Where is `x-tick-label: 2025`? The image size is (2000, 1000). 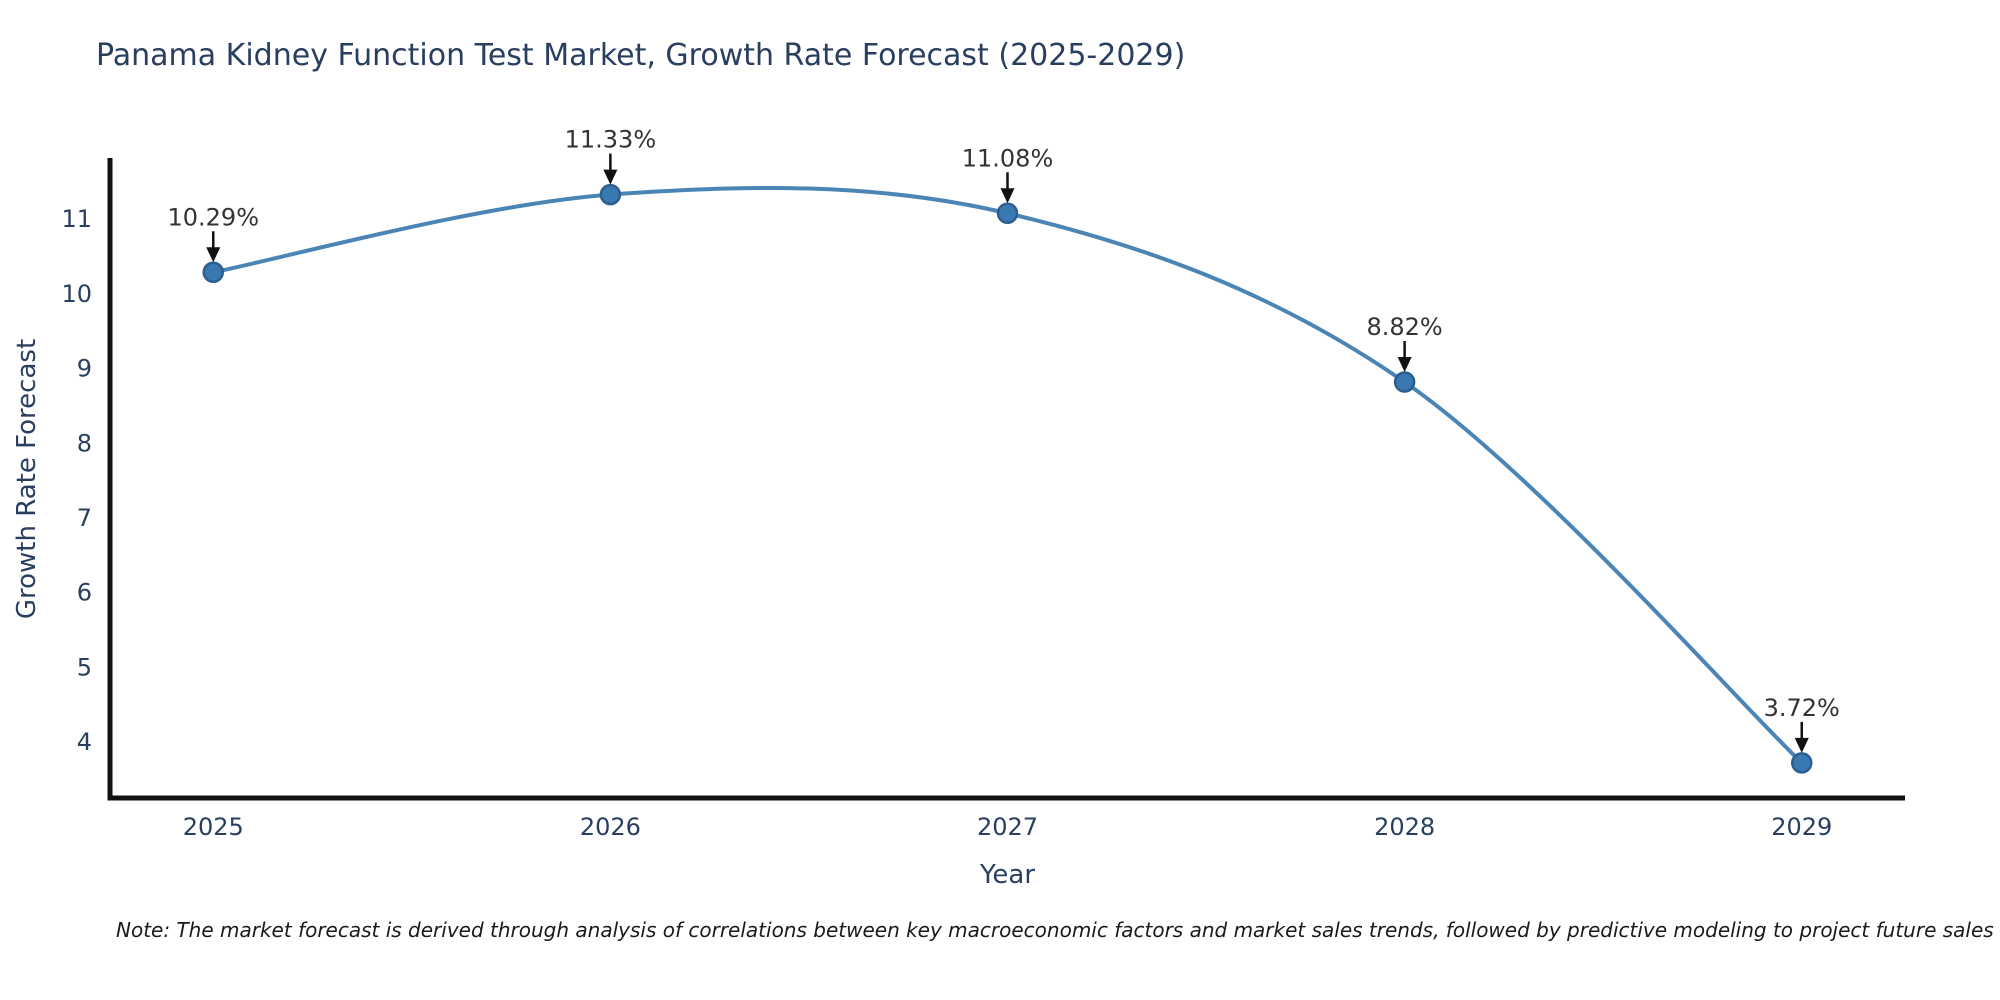 x-tick-label: 2025 is located at coordinates (213, 827).